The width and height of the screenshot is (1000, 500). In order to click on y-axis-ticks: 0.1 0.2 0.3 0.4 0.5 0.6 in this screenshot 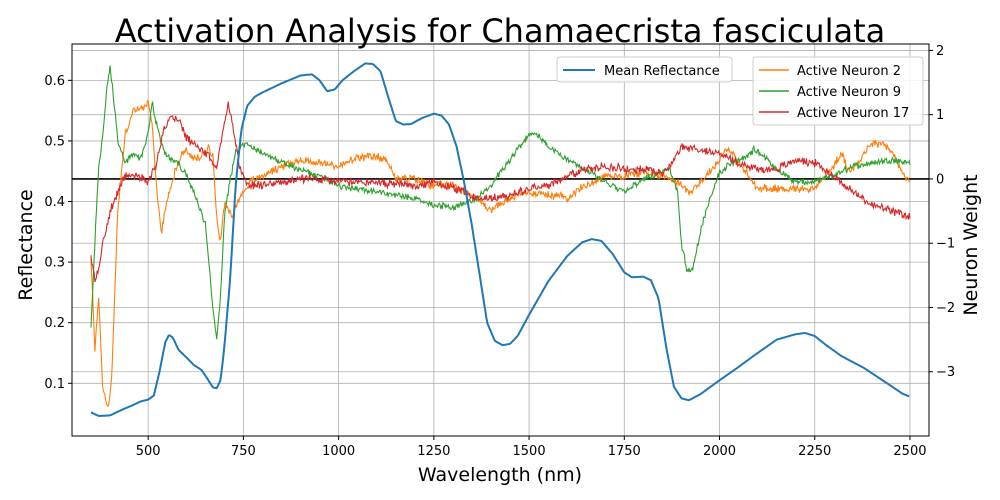, I will do `click(58, 233)`.